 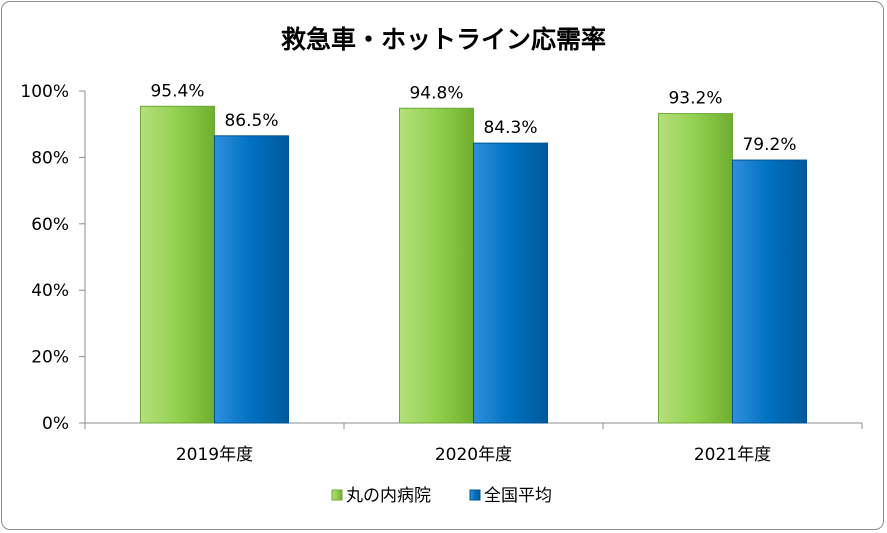 What do you see at coordinates (732, 455) in the screenshot?
I see `x-tick-label: 2021年度` at bounding box center [732, 455].